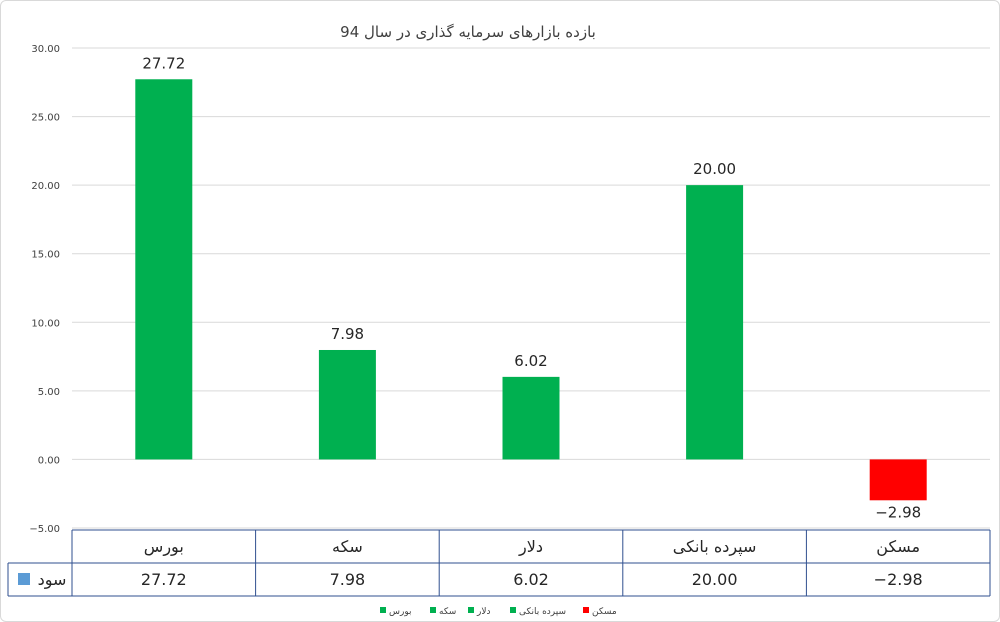 Image resolution: width=1000 pixels, height=622 pixels. What do you see at coordinates (898, 579) in the screenshot?
I see `table-value-cell: −2.98` at bounding box center [898, 579].